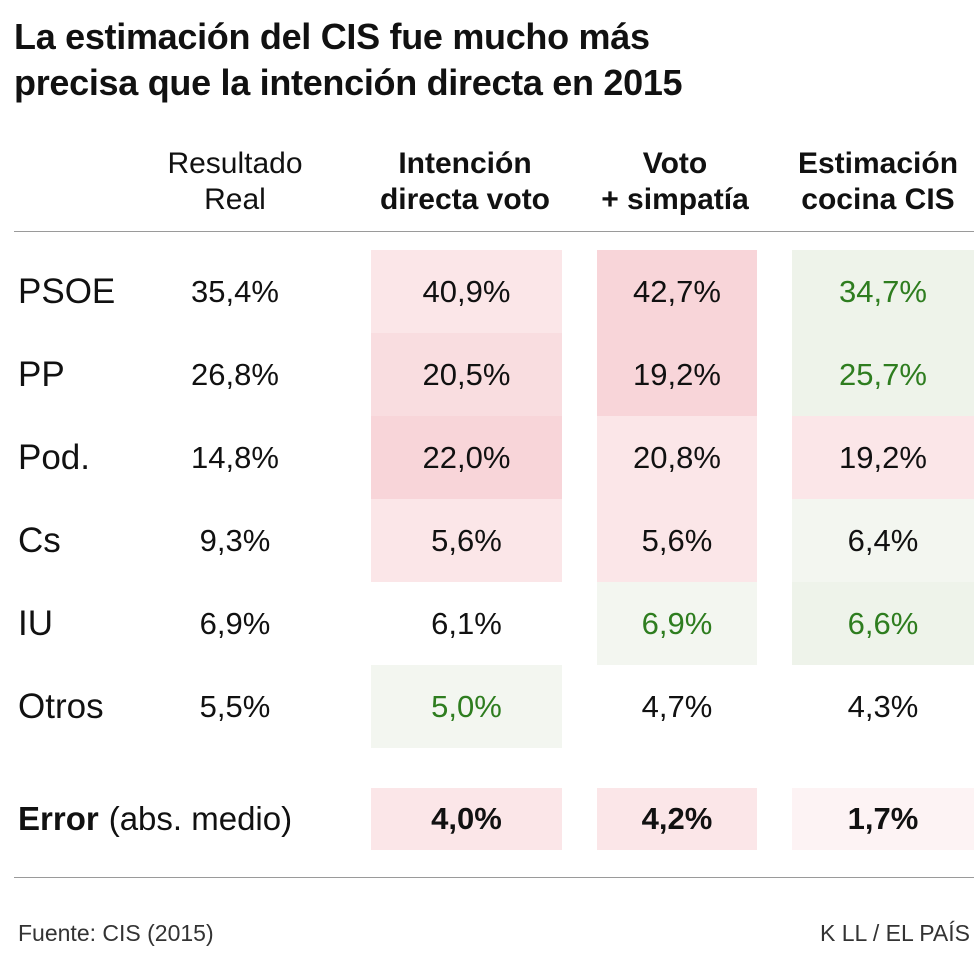 Image resolution: width=980 pixels, height=964 pixels. What do you see at coordinates (67, 291) in the screenshot?
I see `party-label: PSOE` at bounding box center [67, 291].